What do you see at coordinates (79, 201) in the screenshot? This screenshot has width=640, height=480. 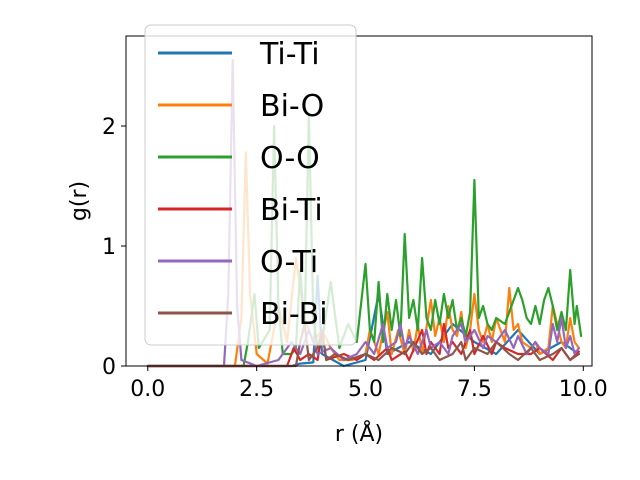 I see `y-axis-label: g(r)` at bounding box center [79, 201].